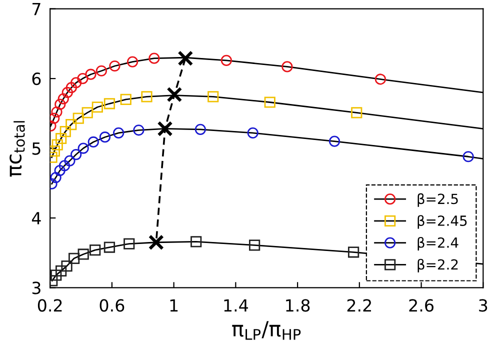 Image resolution: width=491 pixels, height=353 pixels. Describe the element at coordinates (442, 222) in the screenshot. I see `legend-label: β=2.45` at that location.